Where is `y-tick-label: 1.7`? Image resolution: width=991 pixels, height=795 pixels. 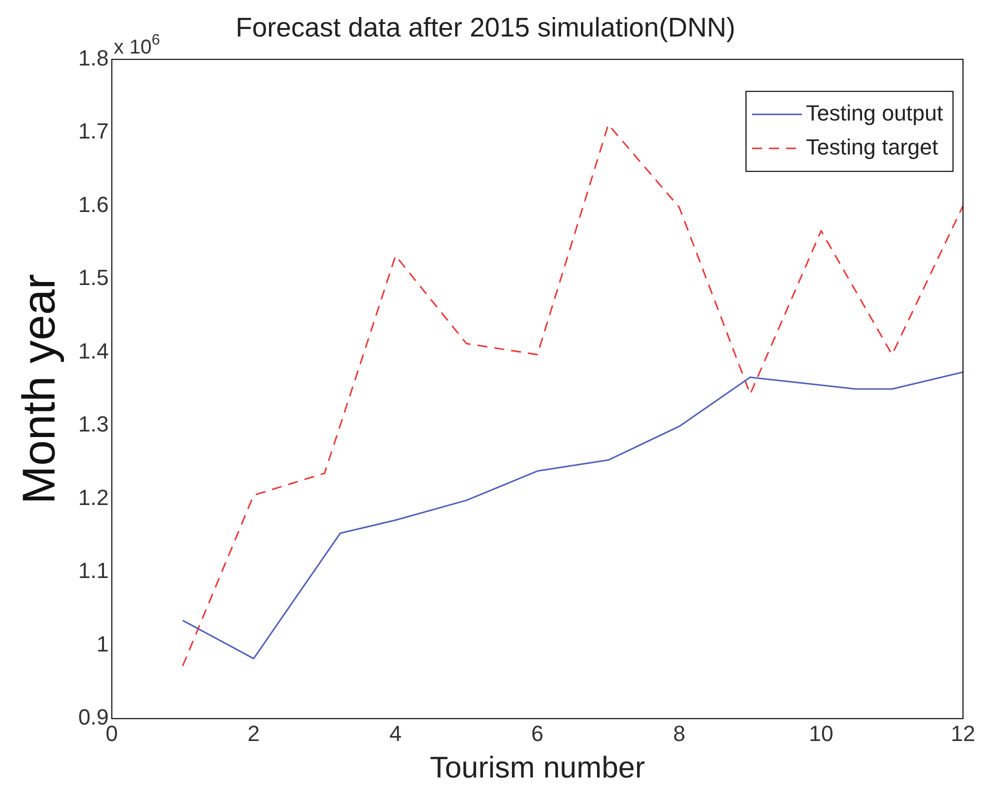
y-tick-label: 1.7 is located at coordinates (93, 131).